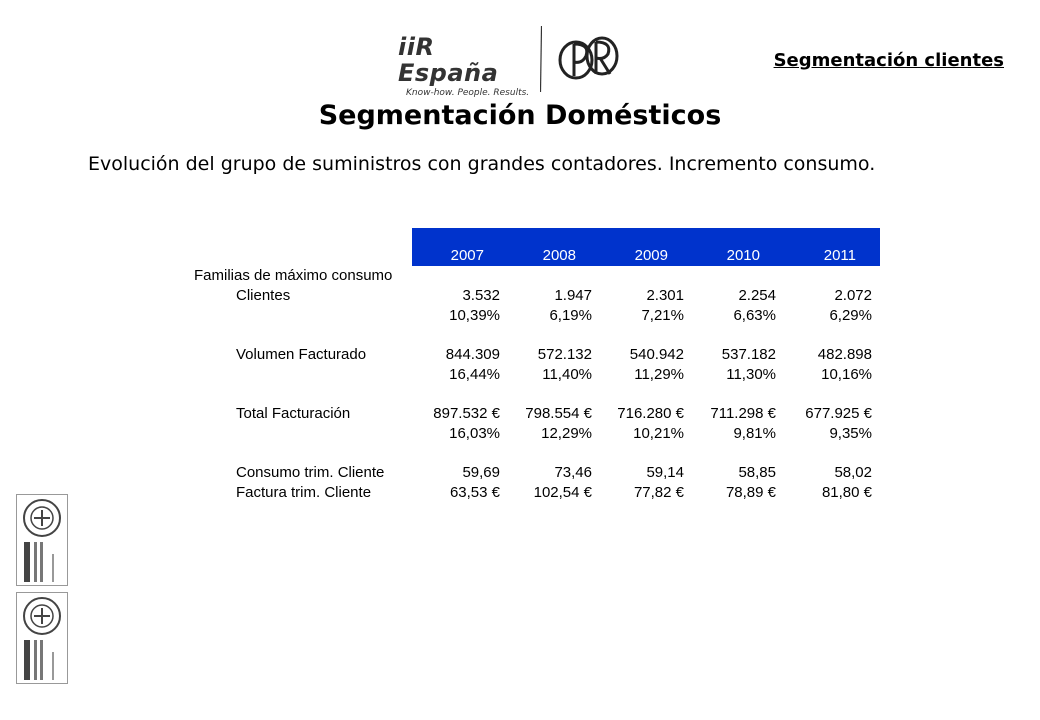 This screenshot has height=720, width=1040. What do you see at coordinates (658, 433) in the screenshot?
I see `table-cell: 10,21%` at bounding box center [658, 433].